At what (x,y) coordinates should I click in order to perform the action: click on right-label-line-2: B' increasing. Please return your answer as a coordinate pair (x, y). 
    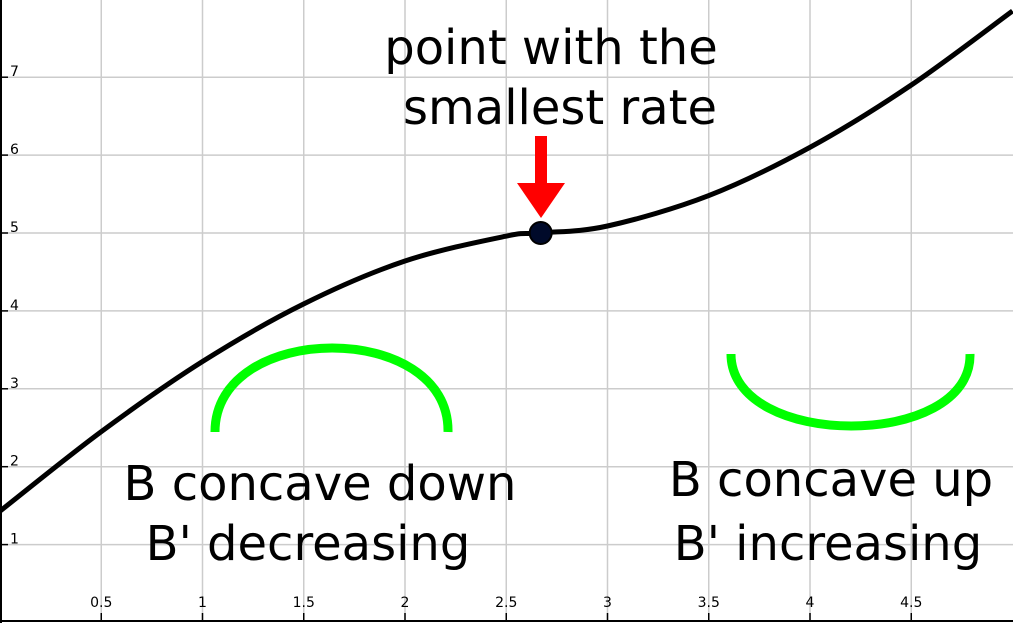
    Looking at the image, I should click on (828, 544).